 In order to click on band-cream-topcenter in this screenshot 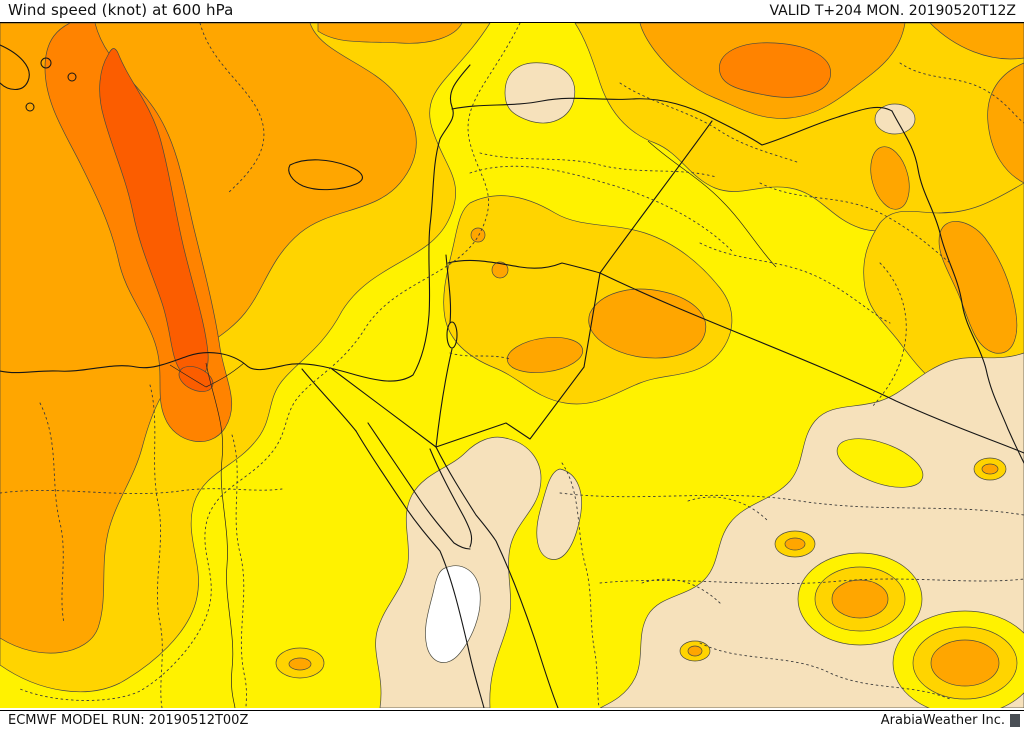, I will do `click(540, 93)`.